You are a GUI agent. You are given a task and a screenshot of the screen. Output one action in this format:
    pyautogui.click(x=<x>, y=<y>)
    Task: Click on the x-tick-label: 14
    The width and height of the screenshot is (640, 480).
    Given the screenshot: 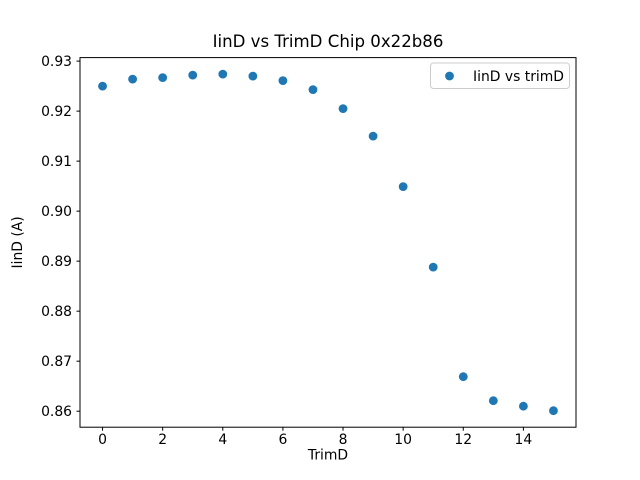 What is the action you would take?
    pyautogui.click(x=524, y=440)
    